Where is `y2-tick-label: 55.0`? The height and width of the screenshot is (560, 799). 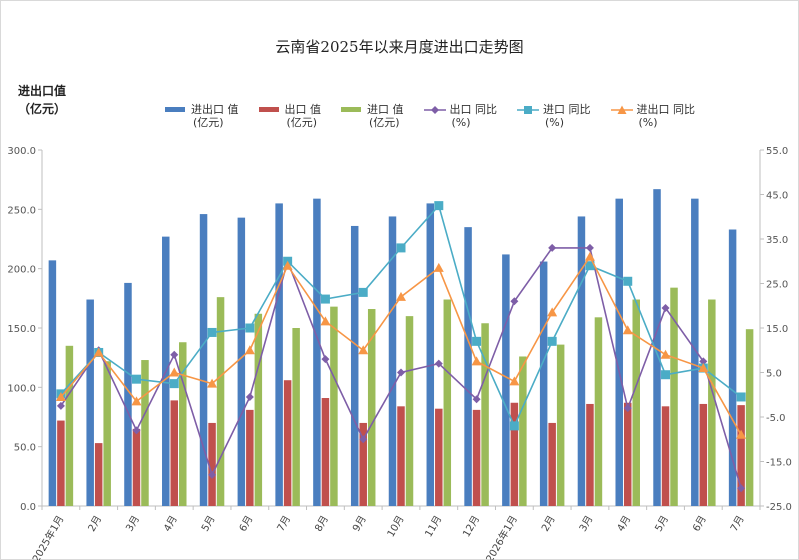 y2-tick-label: 55.0 is located at coordinates (777, 151).